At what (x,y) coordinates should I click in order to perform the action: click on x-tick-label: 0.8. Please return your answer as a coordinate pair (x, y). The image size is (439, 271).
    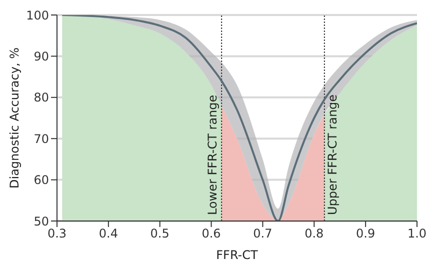
    Looking at the image, I should click on (314, 233).